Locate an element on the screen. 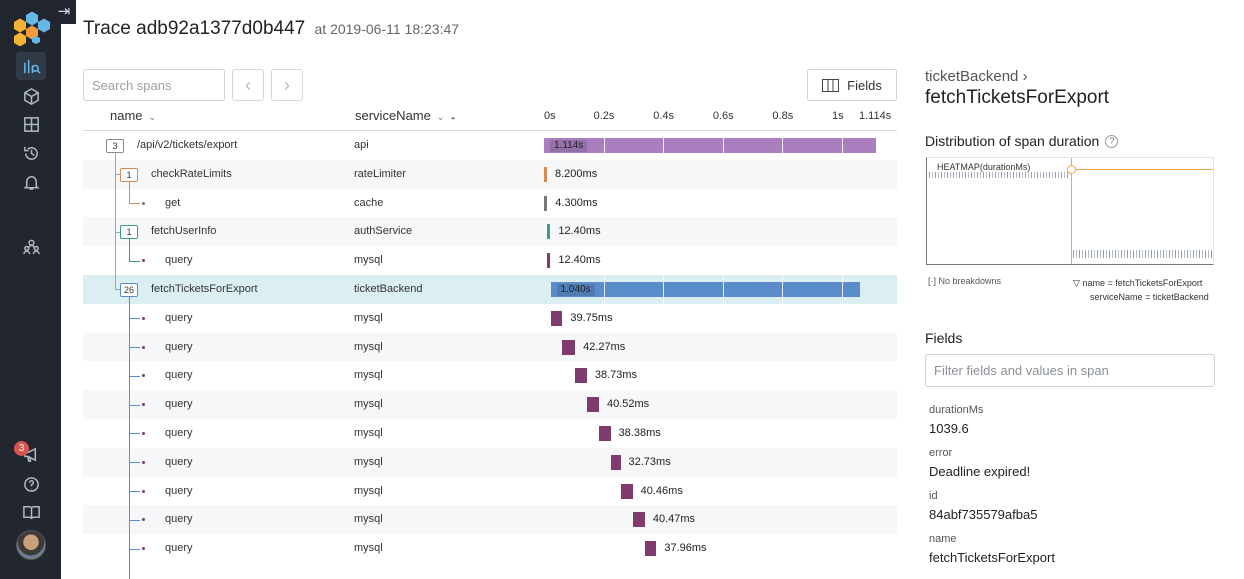 The image size is (1244, 579). span-row: 3/api/v2/tickets/export api 1.114s is located at coordinates (490, 145).